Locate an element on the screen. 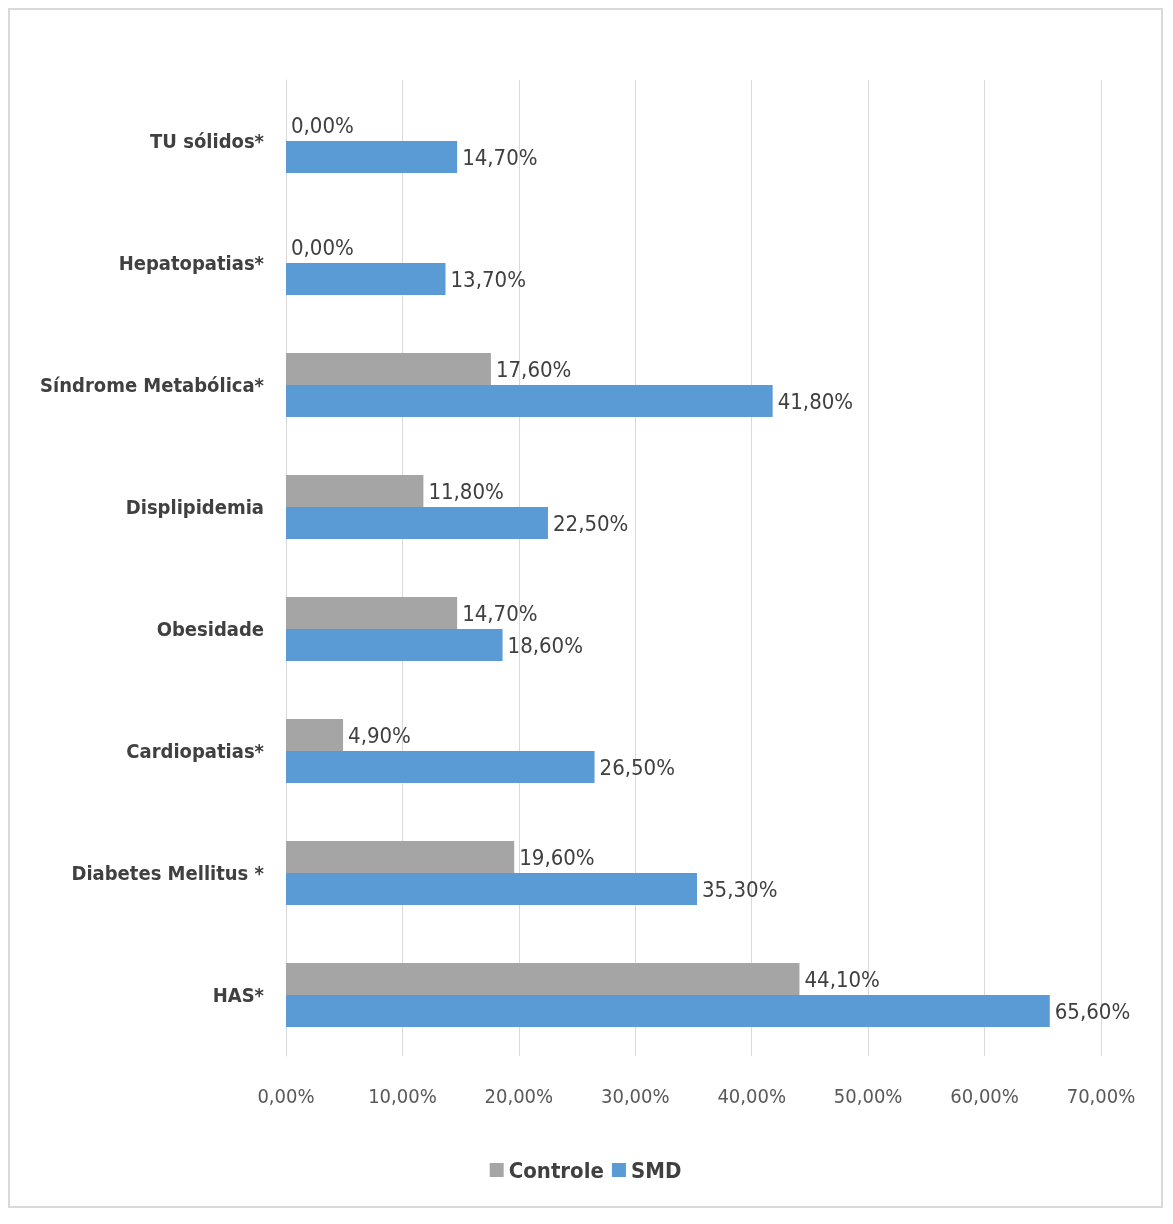  x-tick-label: 70,00% is located at coordinates (1101, 1096).